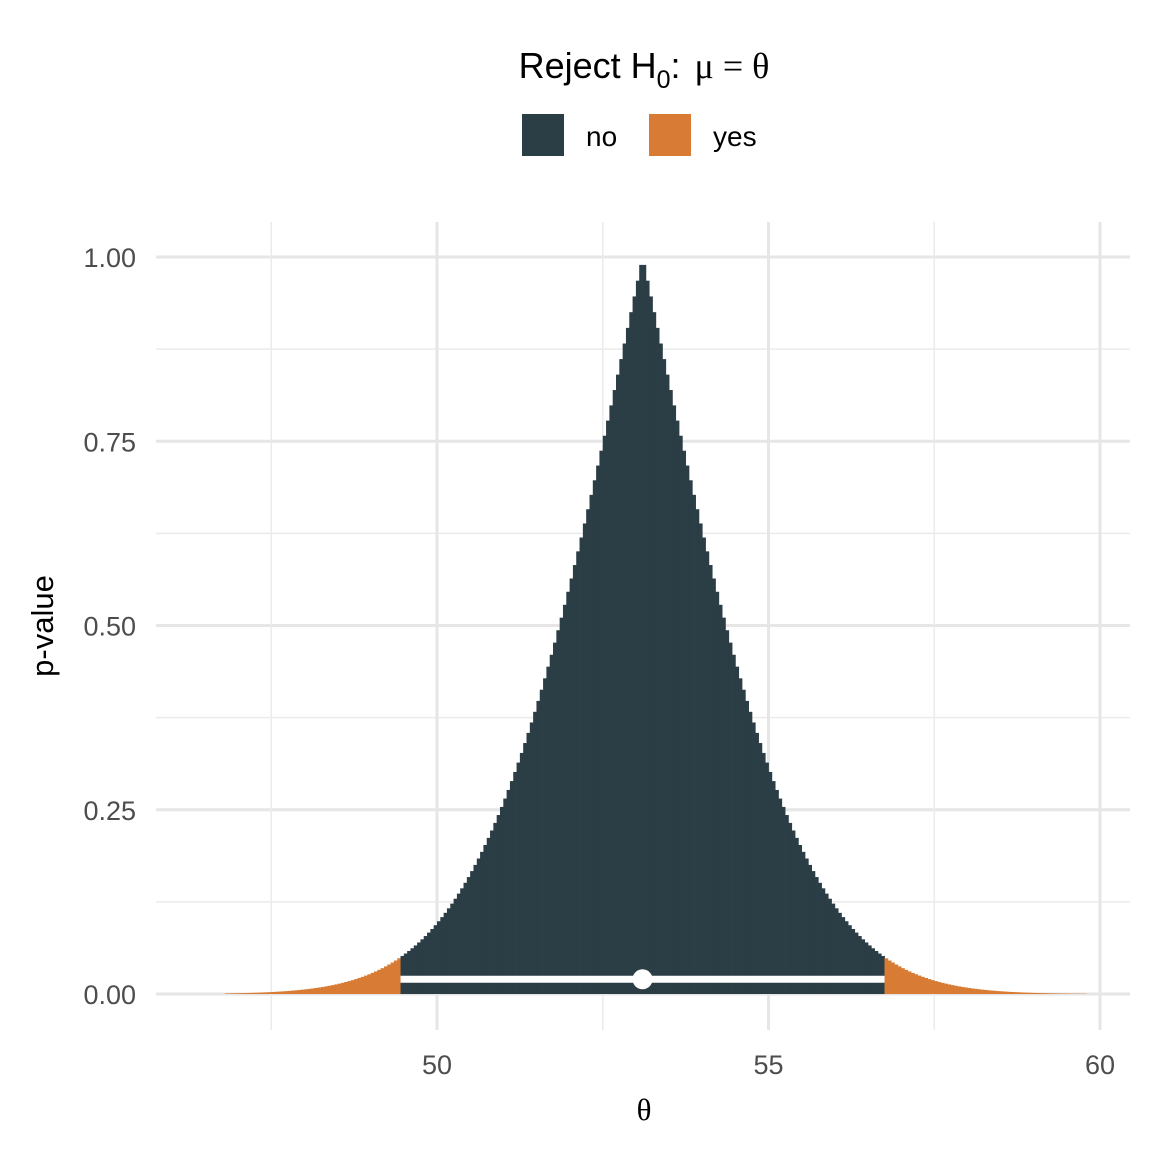 This screenshot has width=1152, height=1152. I want to click on y-axis-title: p-value, so click(42, 626).